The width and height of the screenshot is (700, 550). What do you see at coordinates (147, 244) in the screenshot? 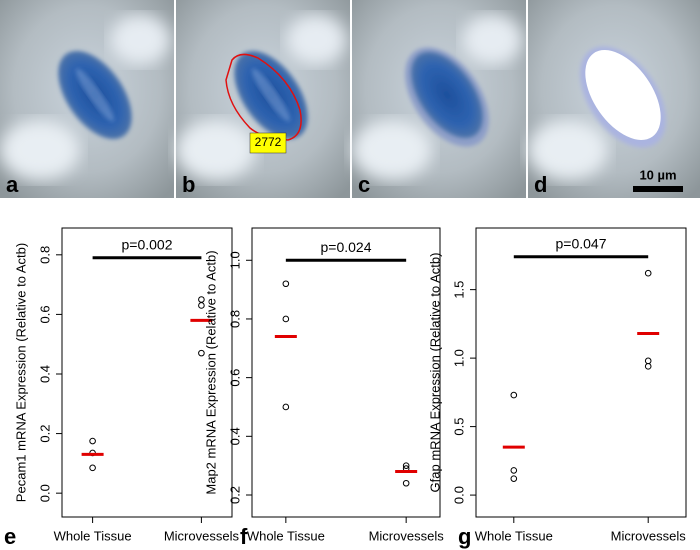
I see `p-value: p=0.002` at bounding box center [147, 244].